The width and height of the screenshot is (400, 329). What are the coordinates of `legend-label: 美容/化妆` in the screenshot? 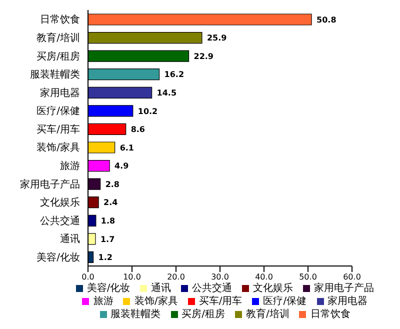 It's located at (108, 288).